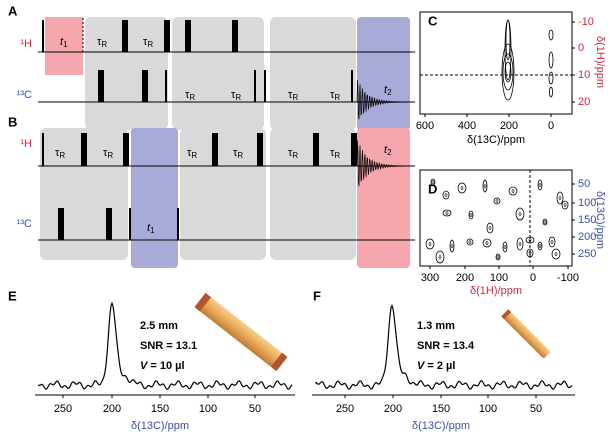  What do you see at coordinates (432, 188) in the screenshot?
I see `panel-label: D` at bounding box center [432, 188].